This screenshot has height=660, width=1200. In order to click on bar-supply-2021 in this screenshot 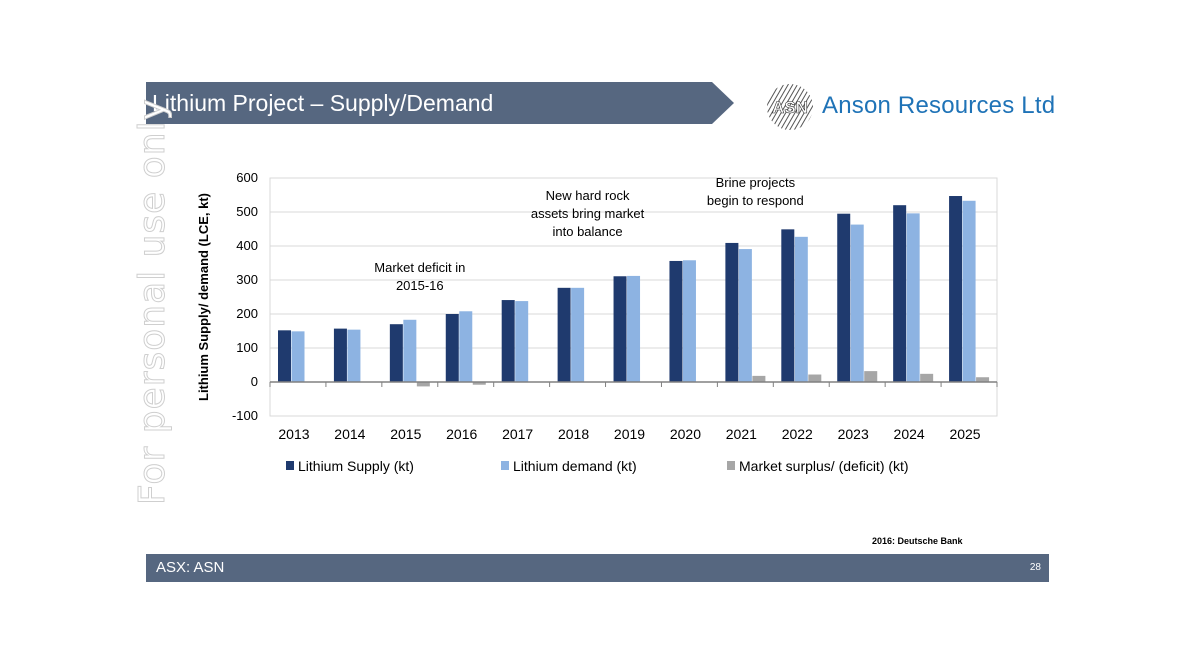, I will do `click(732, 312)`.